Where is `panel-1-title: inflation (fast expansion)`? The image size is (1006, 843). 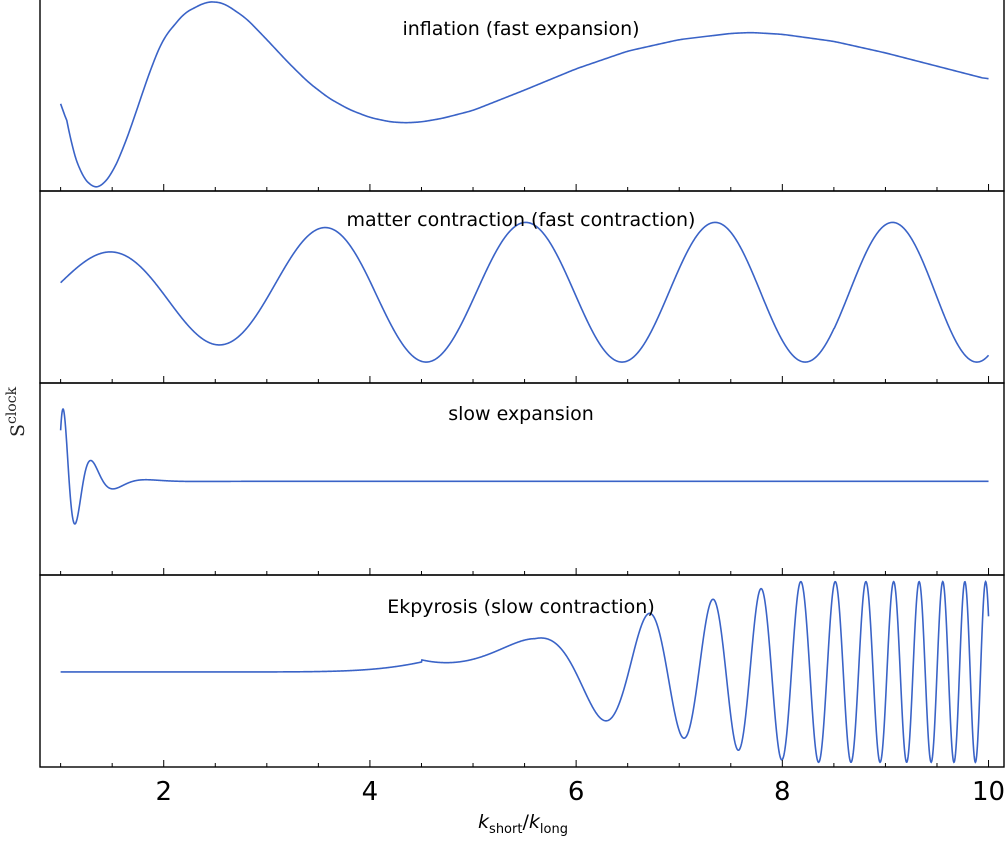
panel-1-title: inflation (fast expansion) is located at coordinates (520, 29).